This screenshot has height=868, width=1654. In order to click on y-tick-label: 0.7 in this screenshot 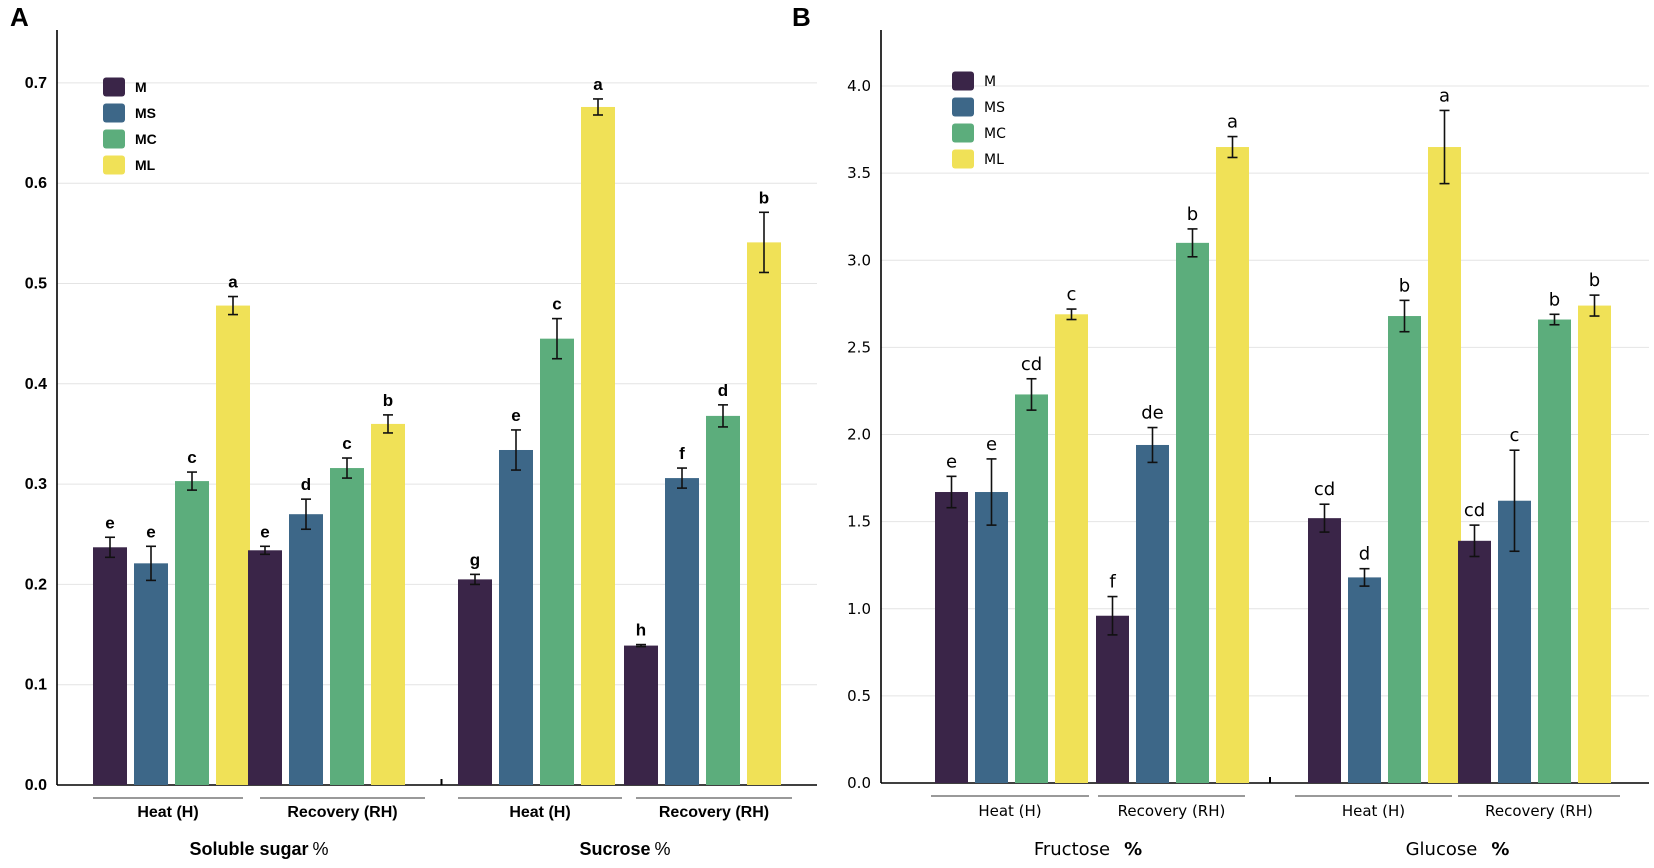, I will do `click(36, 83)`.